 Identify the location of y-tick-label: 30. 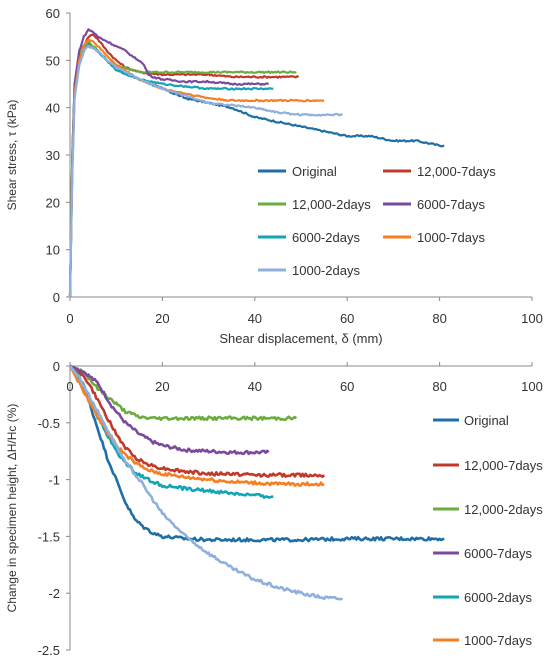
(53, 155).